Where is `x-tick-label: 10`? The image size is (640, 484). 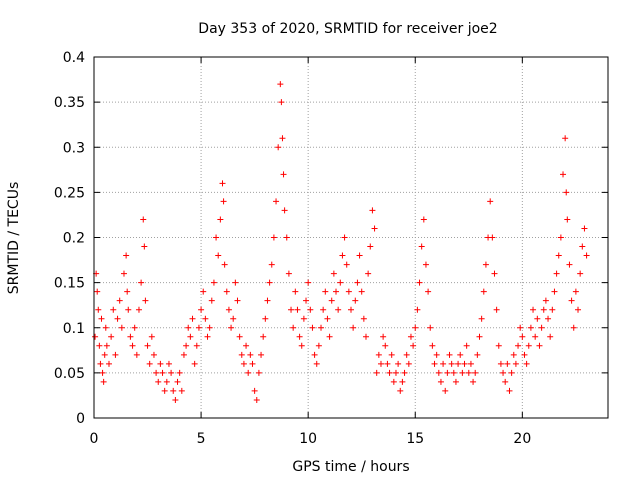
x-tick-label: 10 is located at coordinates (308, 439).